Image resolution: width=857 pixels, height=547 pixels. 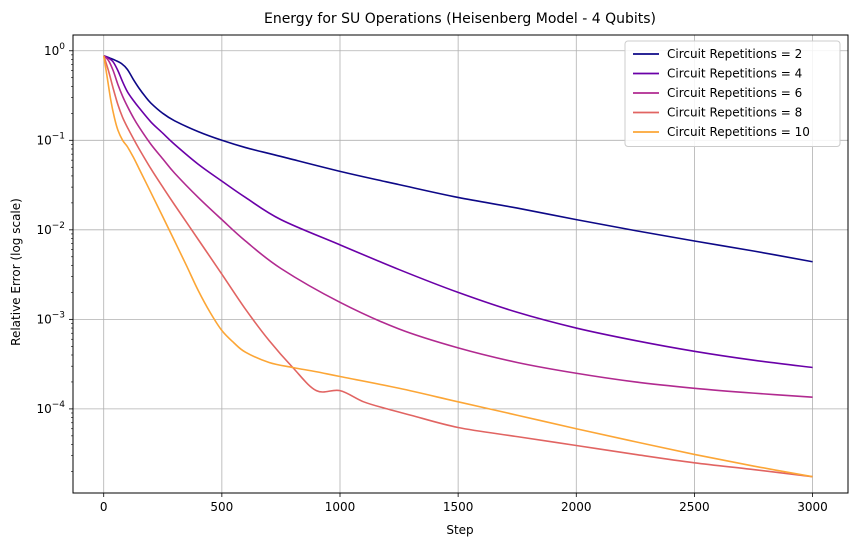 I want to click on x-tick-label: 0, so click(x=104, y=507).